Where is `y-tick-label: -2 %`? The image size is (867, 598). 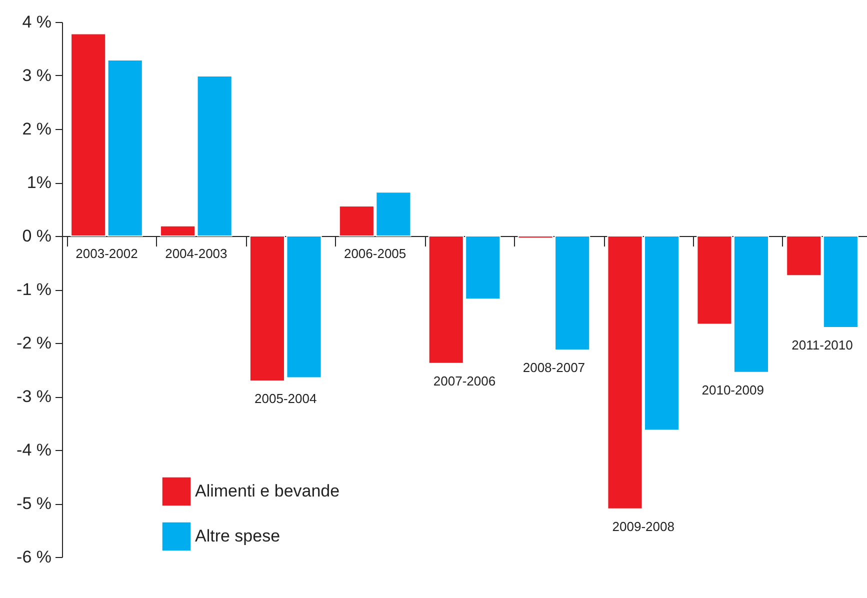
y-tick-label: -2 % is located at coordinates (34, 343).